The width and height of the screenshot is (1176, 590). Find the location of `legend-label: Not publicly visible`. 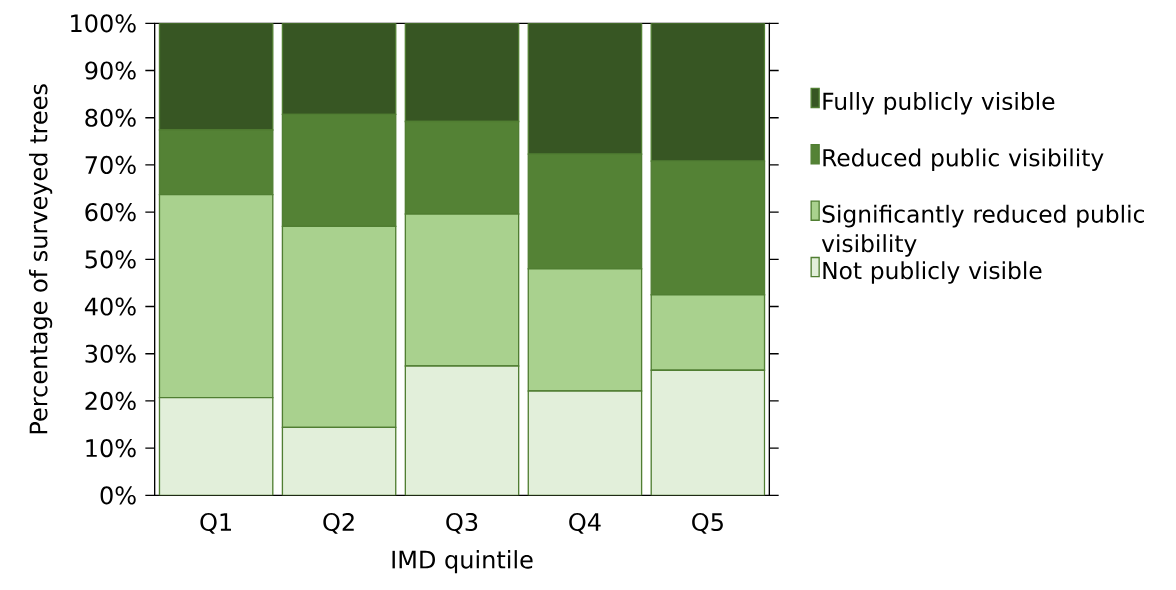

legend-label: Not publicly visible is located at coordinates (932, 272).